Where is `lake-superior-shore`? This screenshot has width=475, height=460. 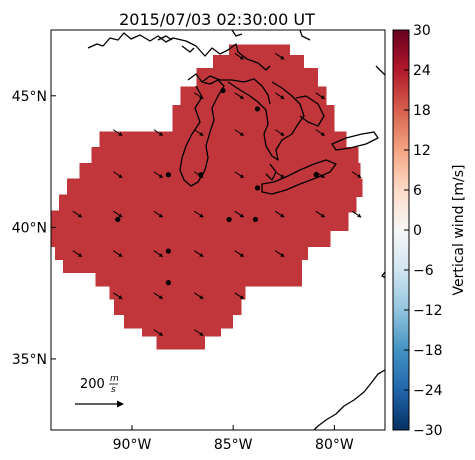
lake-superior-shore is located at coordinates (179, 51).